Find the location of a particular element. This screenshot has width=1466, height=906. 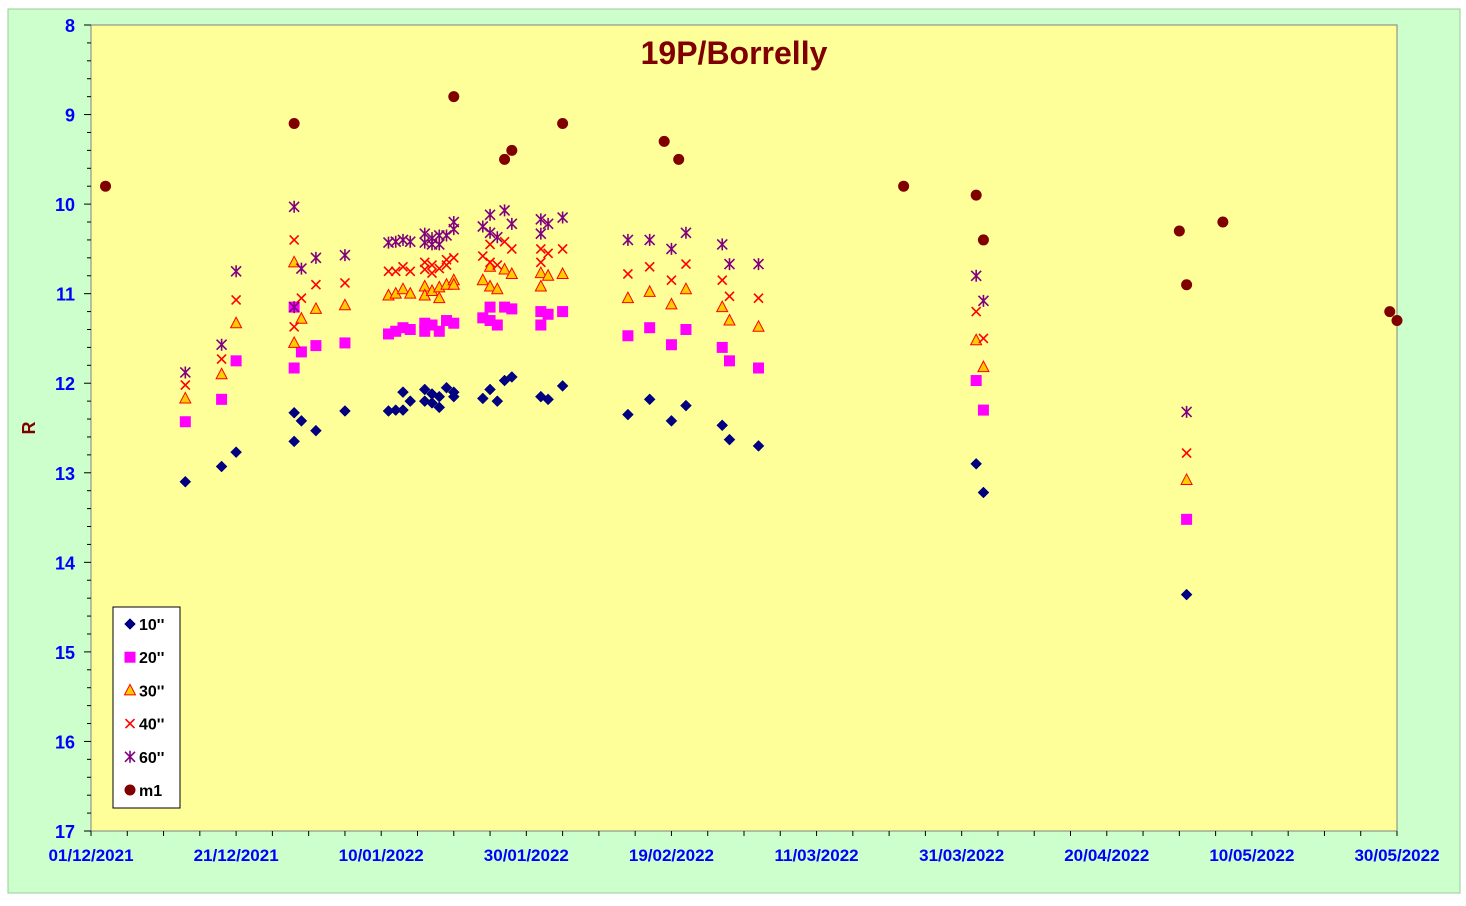

y-tick-label: 17 is located at coordinates (65, 832).